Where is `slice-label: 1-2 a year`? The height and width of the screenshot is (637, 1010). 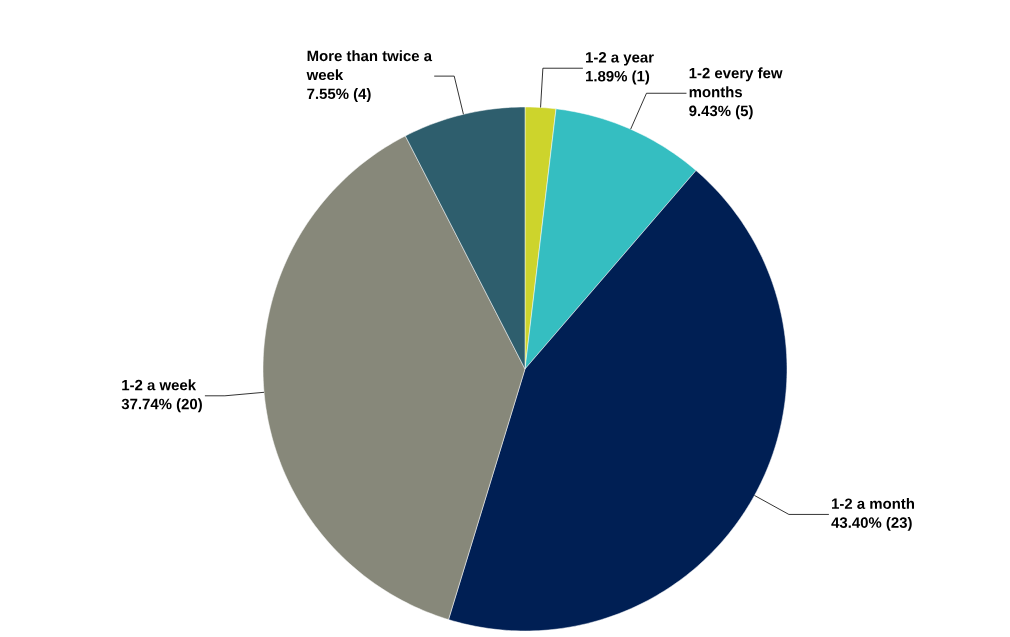 slice-label: 1-2 a year is located at coordinates (620, 58).